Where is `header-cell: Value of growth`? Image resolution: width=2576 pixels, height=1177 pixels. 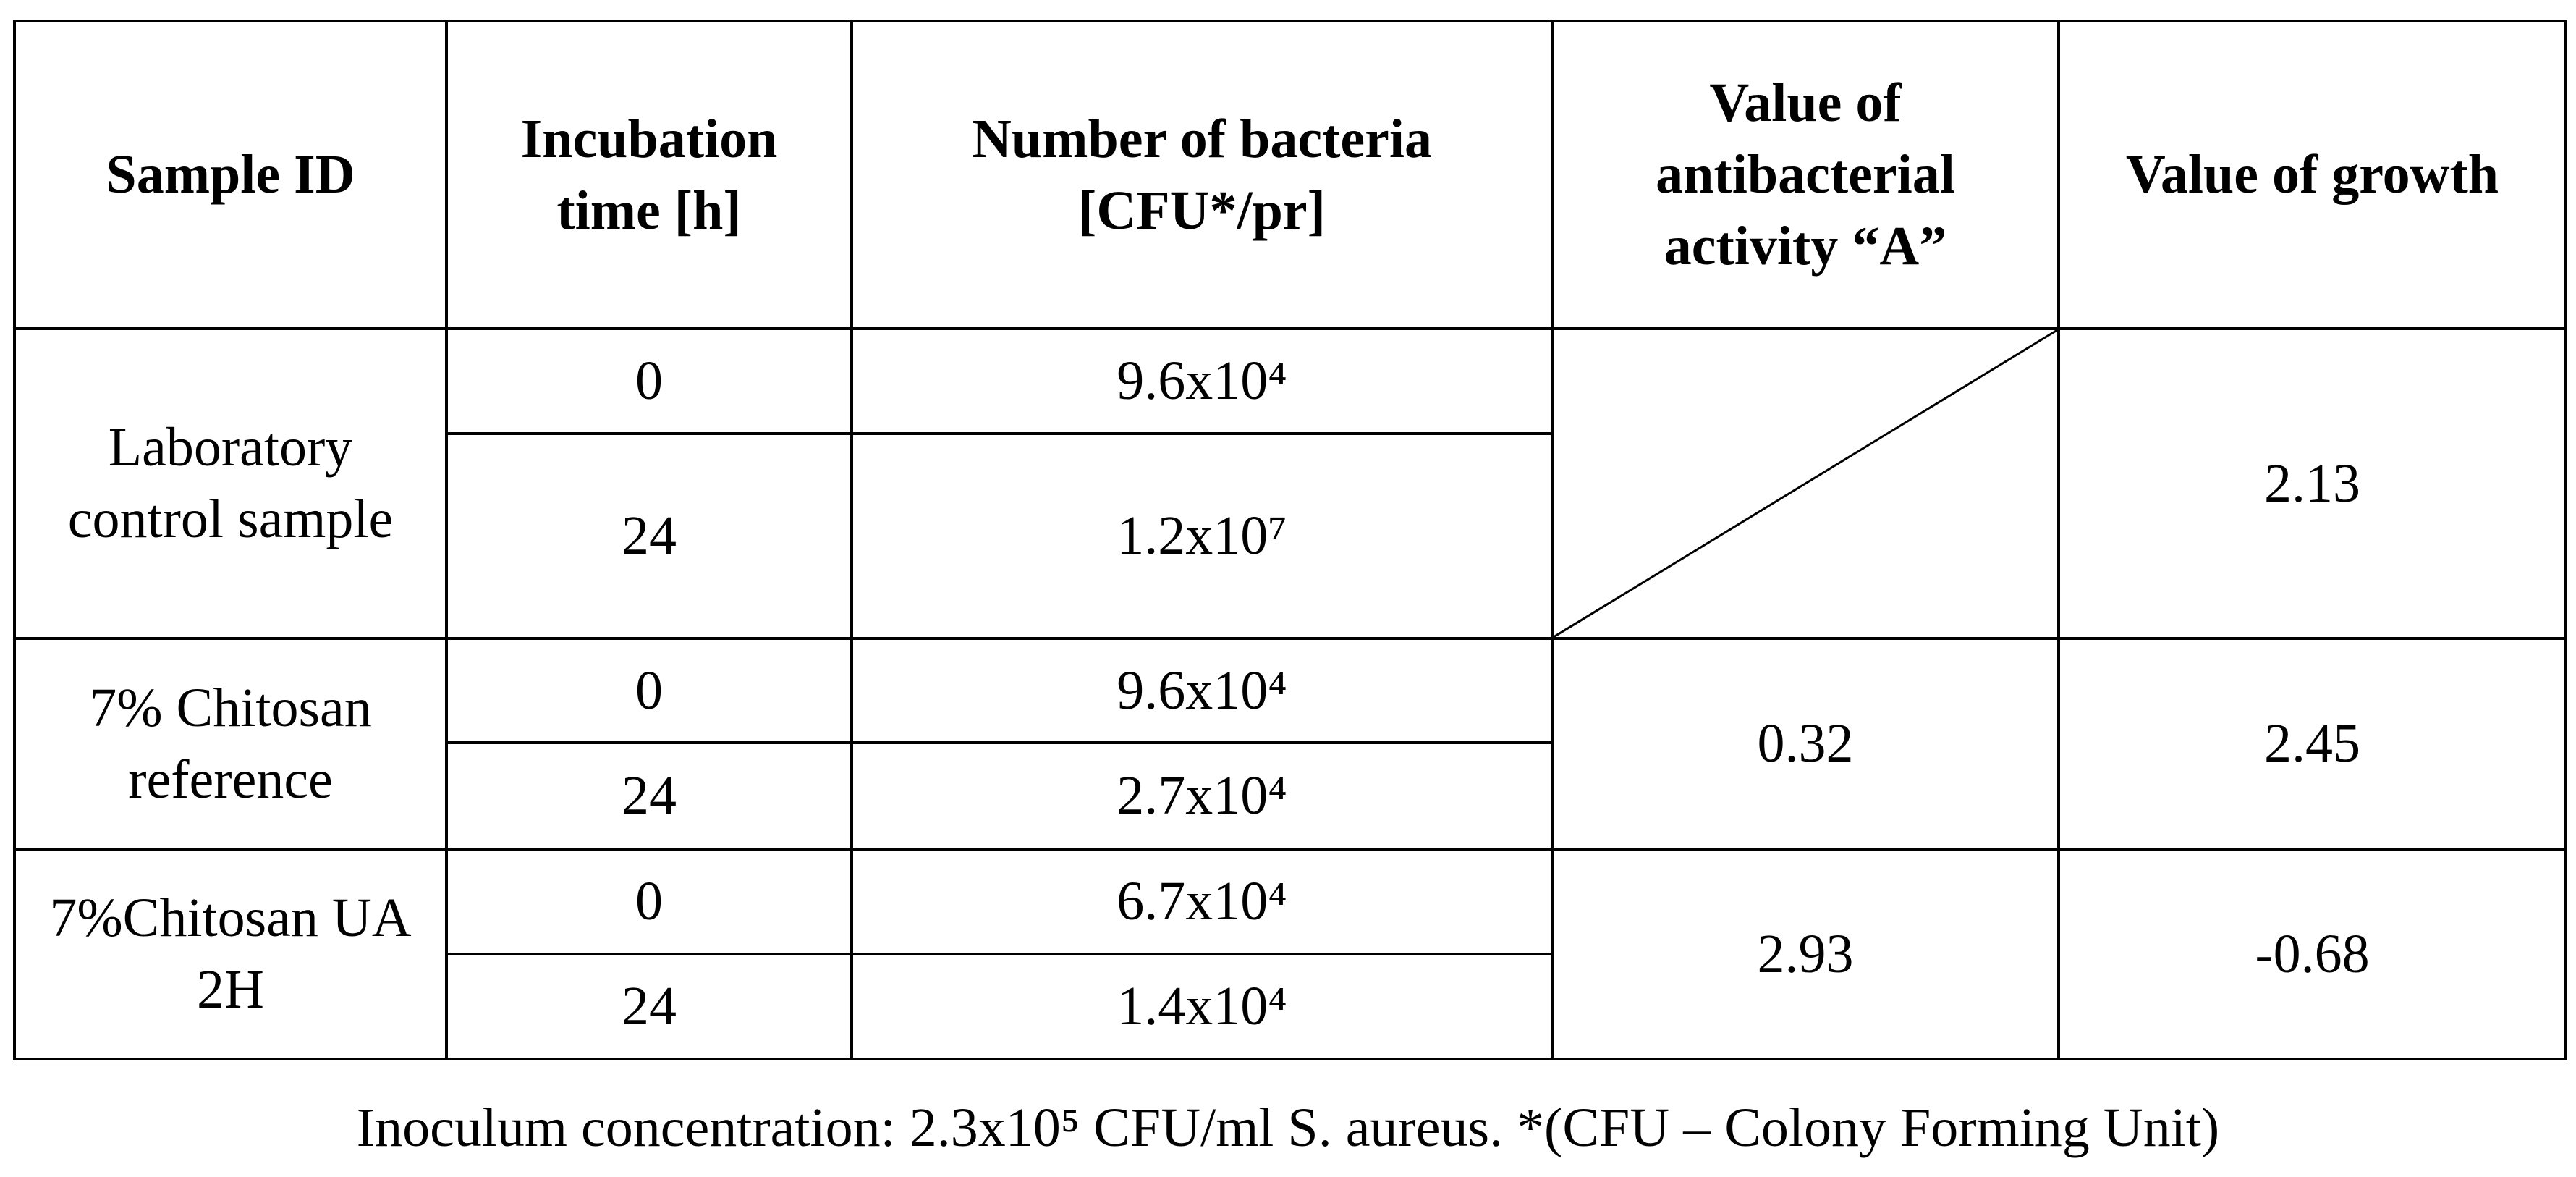 header-cell: Value of growth is located at coordinates (2312, 175).